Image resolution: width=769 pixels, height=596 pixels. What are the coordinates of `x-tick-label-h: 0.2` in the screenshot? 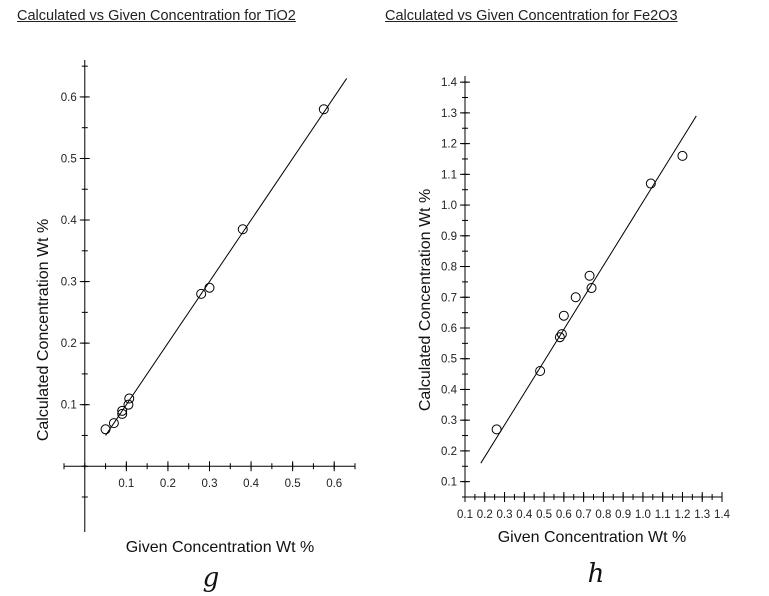 It's located at (485, 515).